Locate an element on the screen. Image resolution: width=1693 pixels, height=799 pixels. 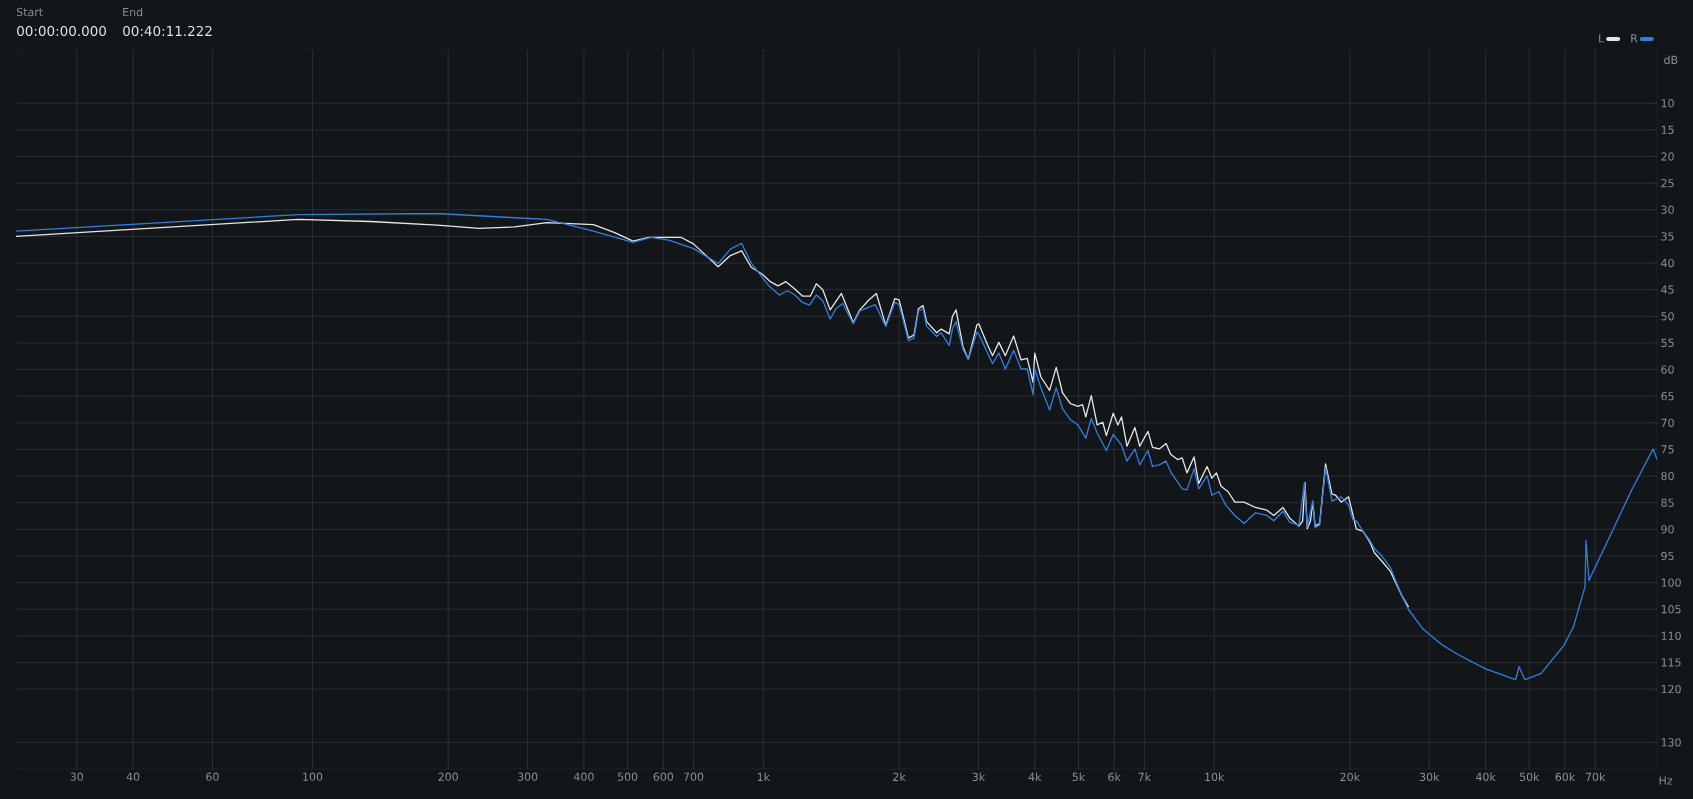
x-tick-label: 3k is located at coordinates (979, 777).